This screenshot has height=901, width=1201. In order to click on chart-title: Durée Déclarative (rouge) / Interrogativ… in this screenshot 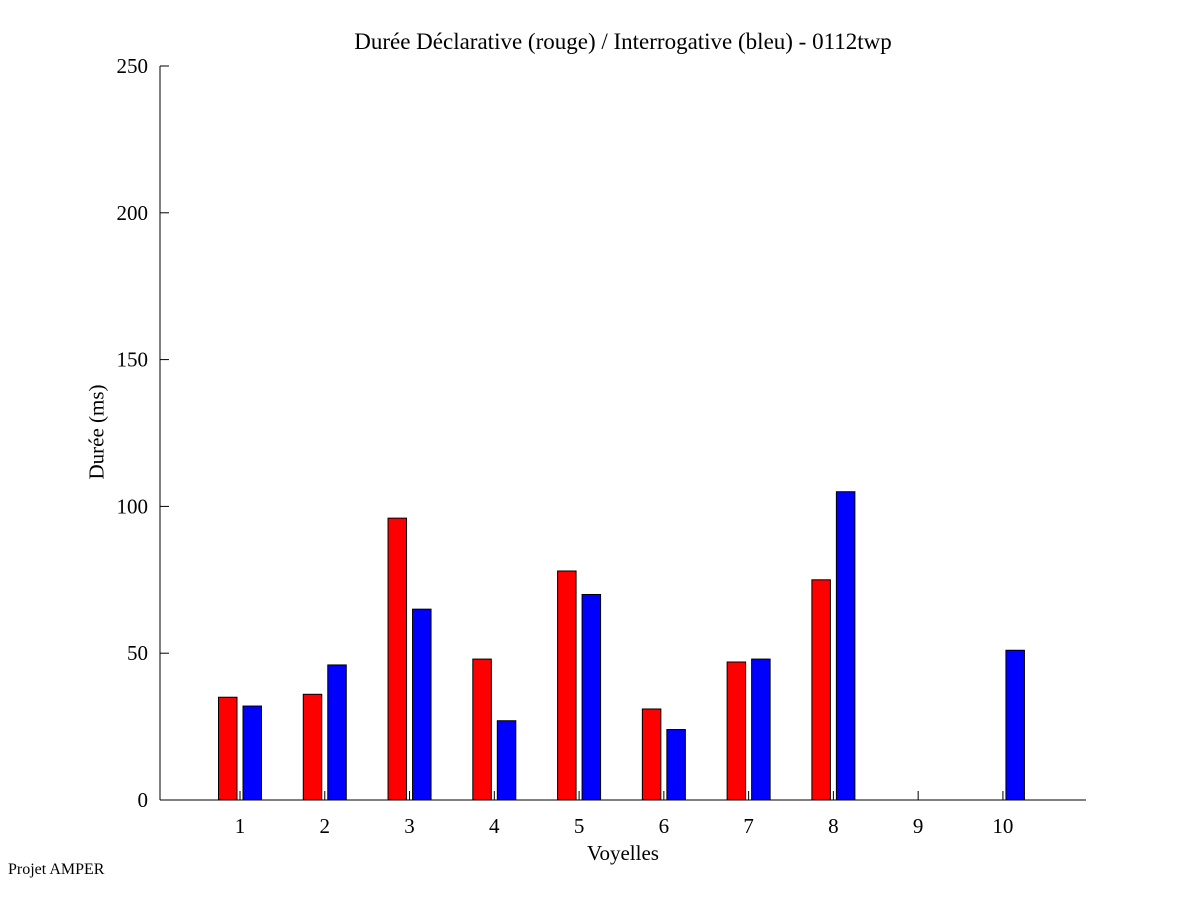, I will do `click(623, 41)`.